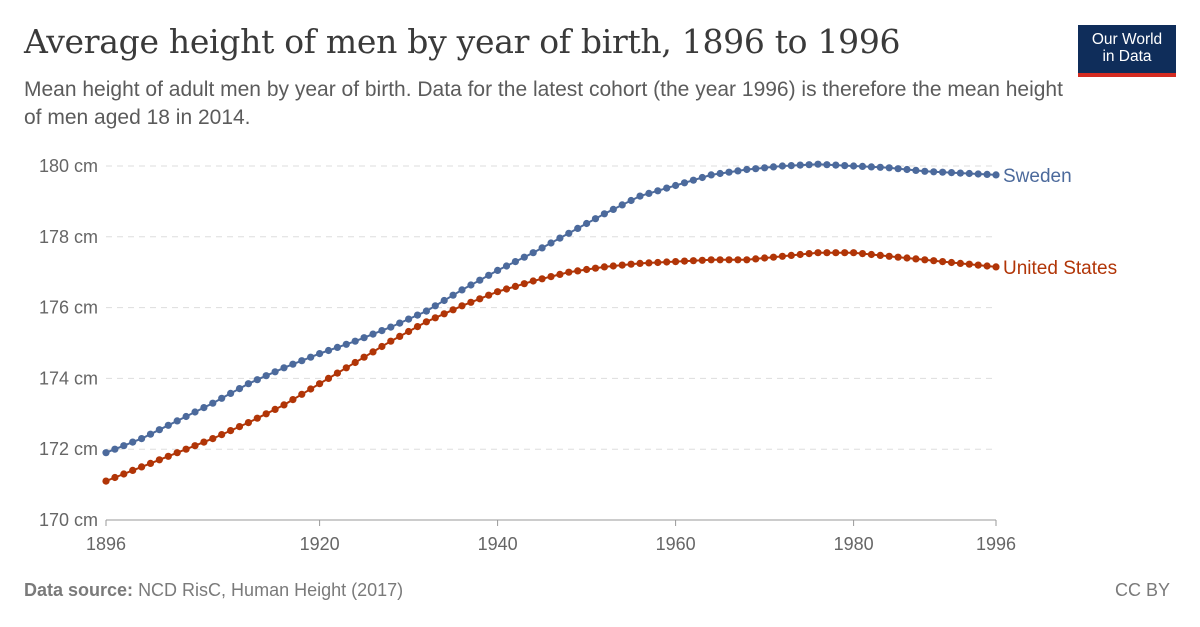  What do you see at coordinates (1127, 51) in the screenshot?
I see `owid-logo: Our World in Data` at bounding box center [1127, 51].